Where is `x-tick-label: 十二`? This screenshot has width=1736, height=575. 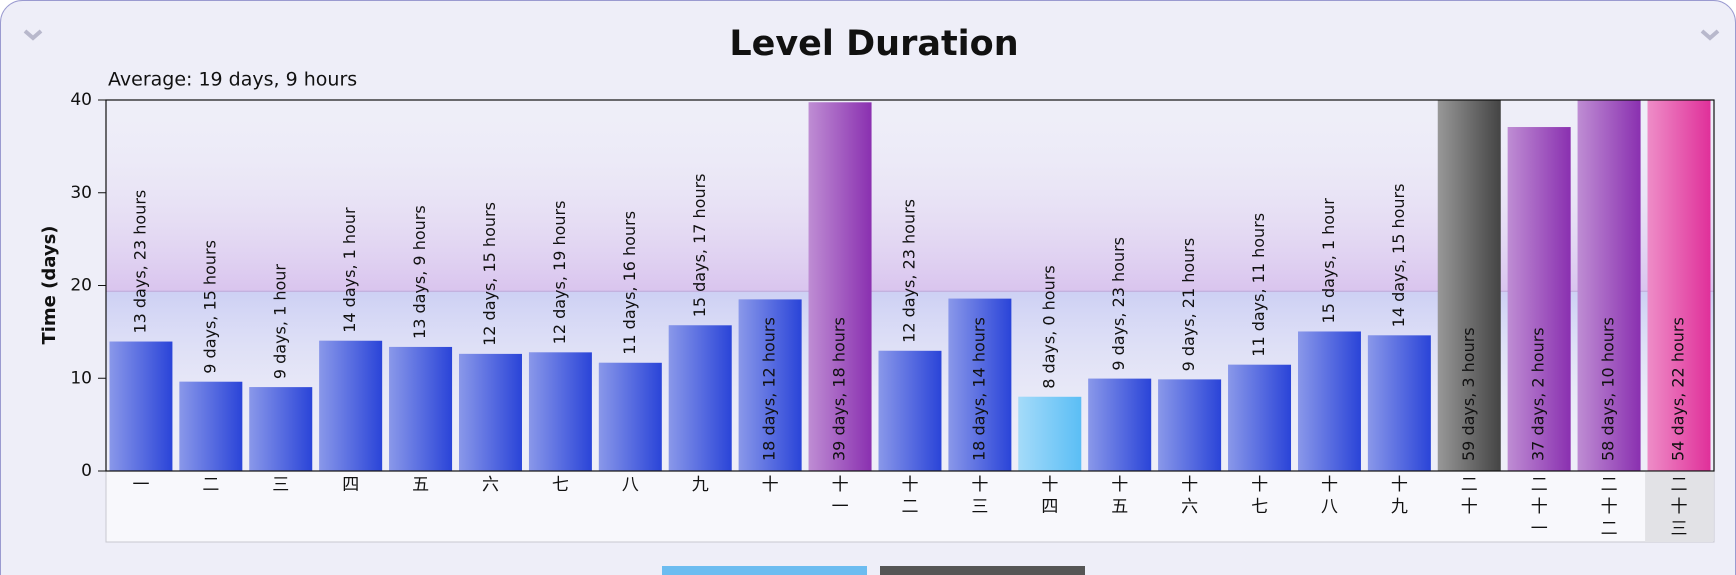 x-tick-label: 十二 is located at coordinates (910, 496).